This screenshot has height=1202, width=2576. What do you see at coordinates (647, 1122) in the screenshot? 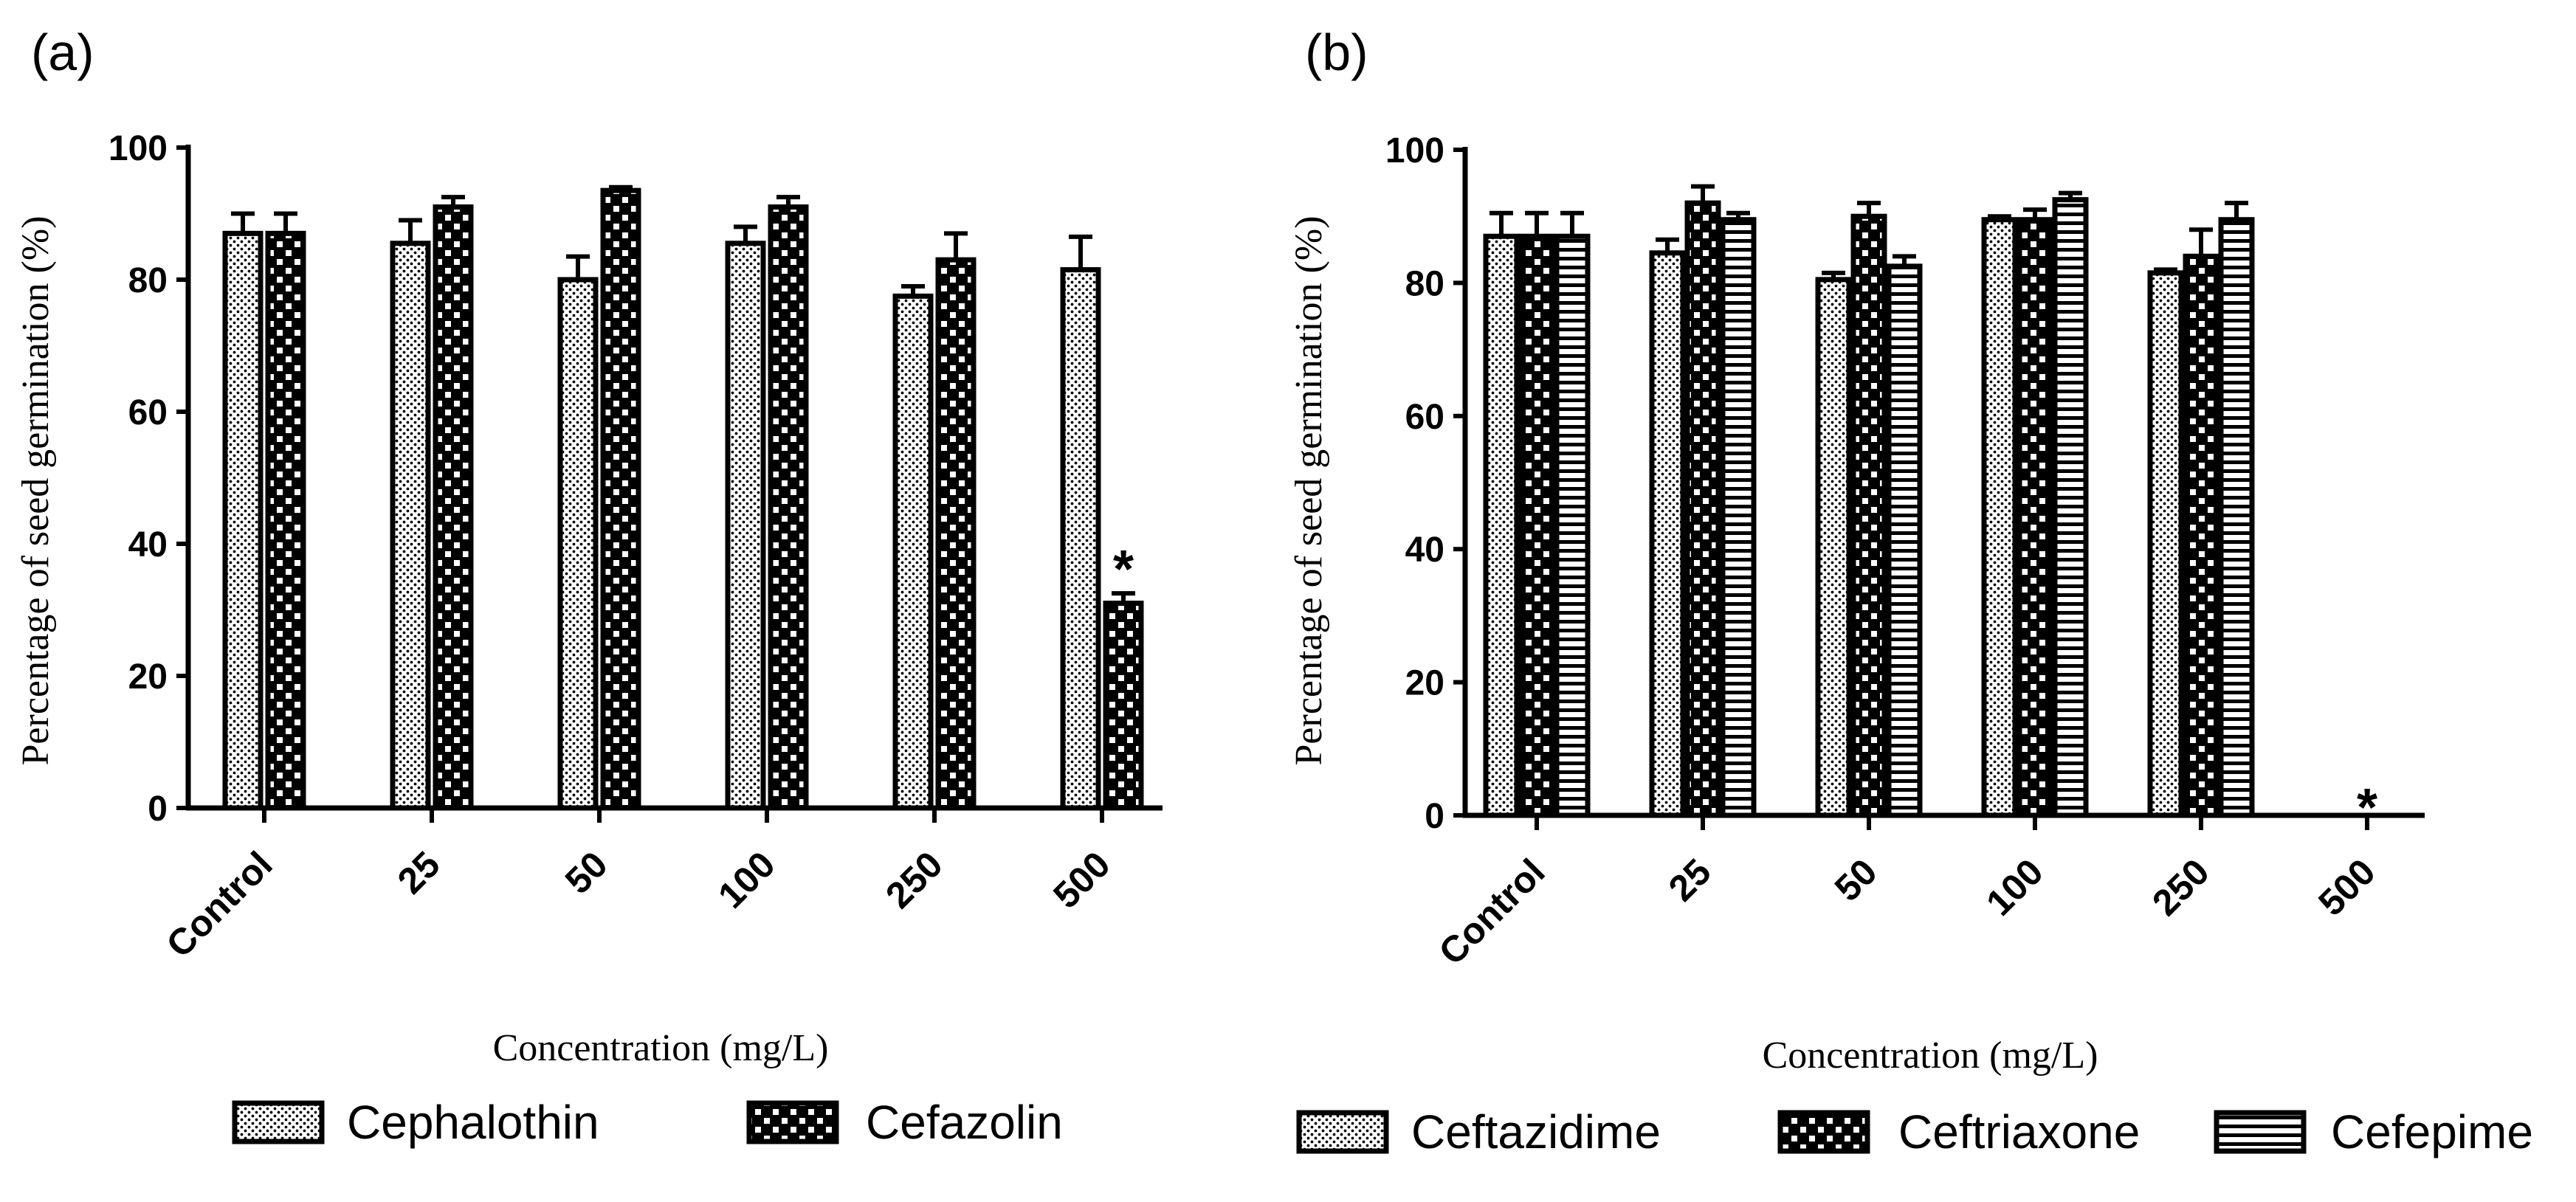
I see `legend: Cephalothin Cefazolin` at bounding box center [647, 1122].